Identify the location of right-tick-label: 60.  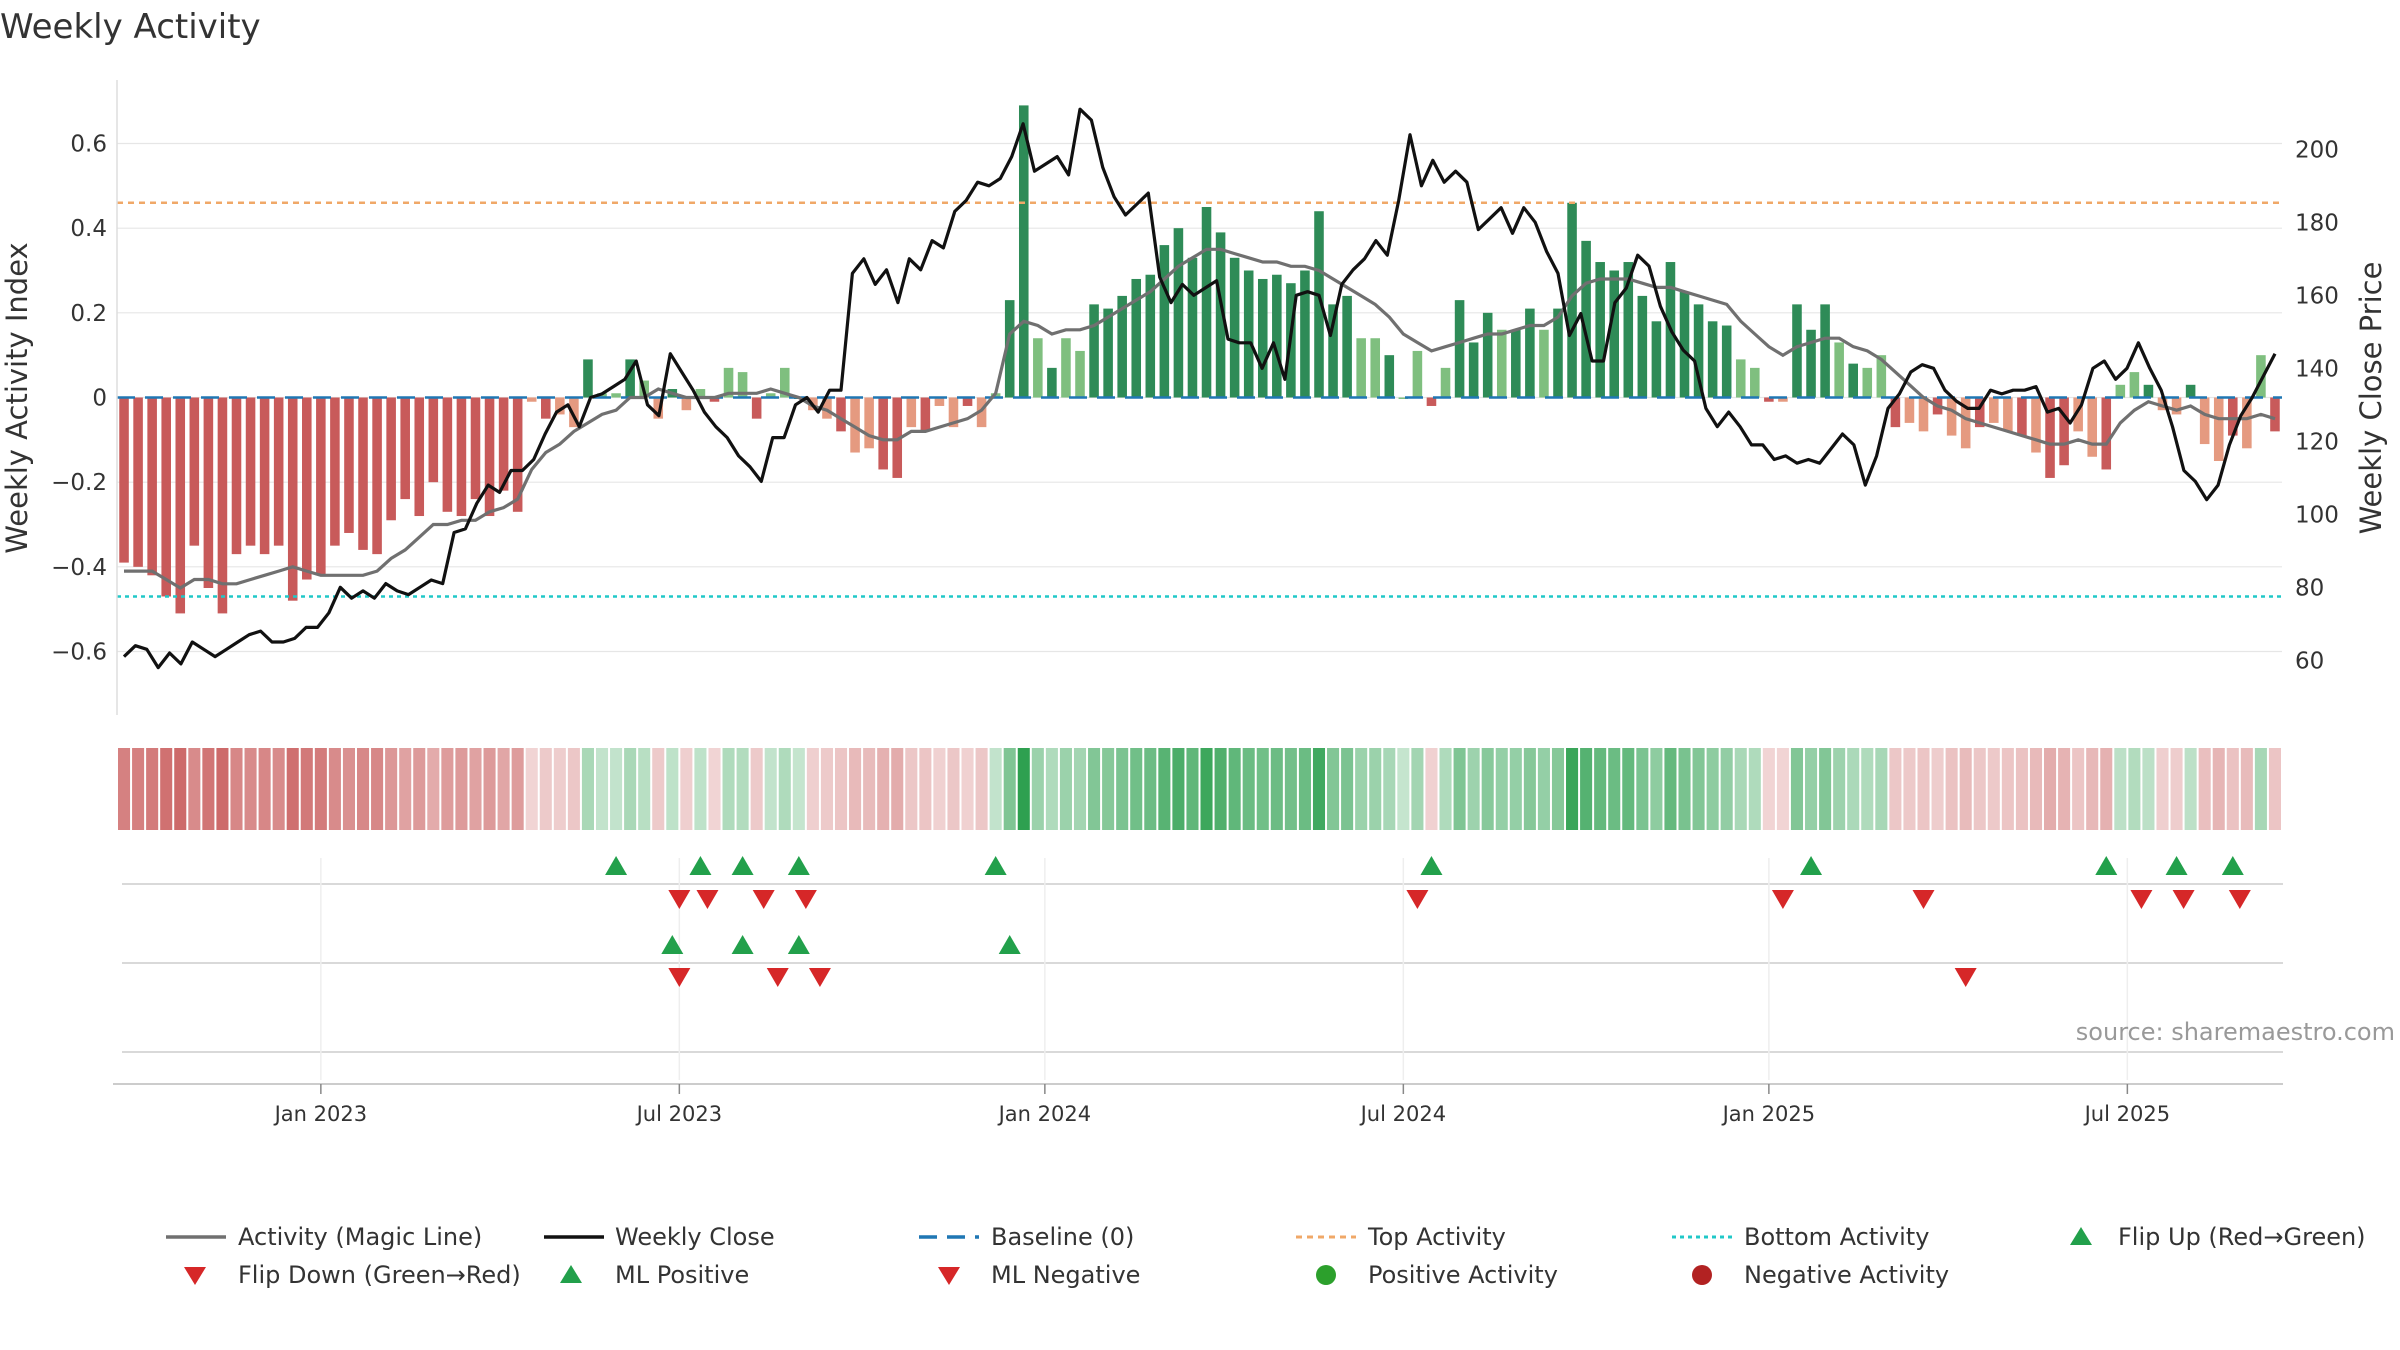
(2309, 661).